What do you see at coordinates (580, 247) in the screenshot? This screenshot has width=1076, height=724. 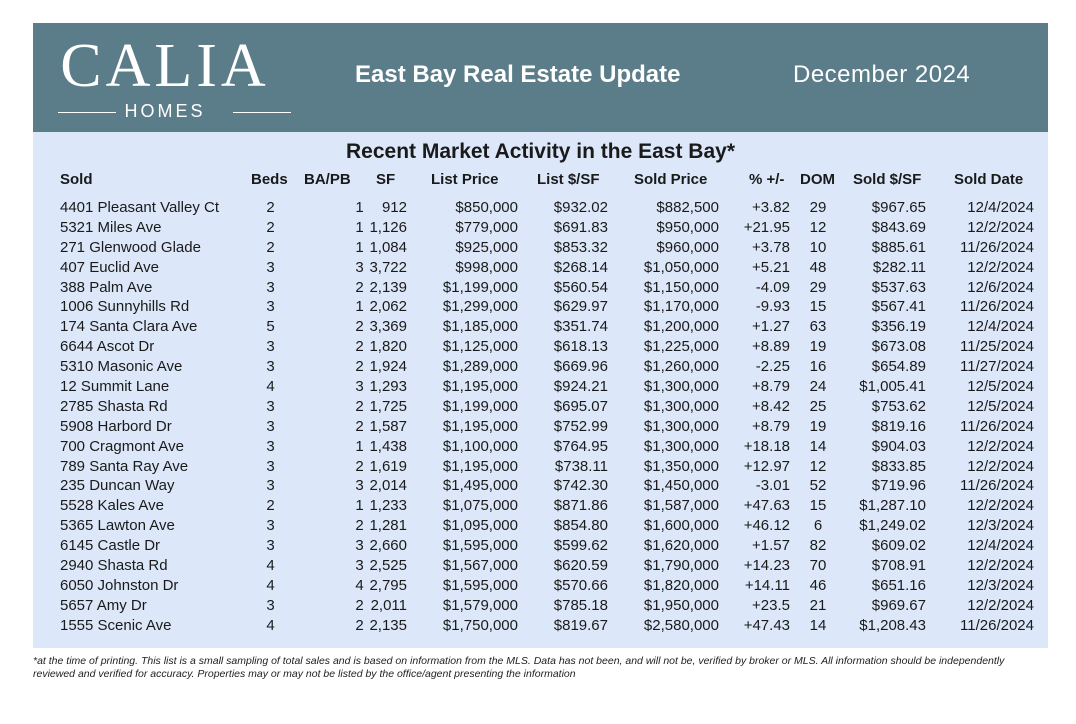 I see `cell-list-per-sf: $853.32` at bounding box center [580, 247].